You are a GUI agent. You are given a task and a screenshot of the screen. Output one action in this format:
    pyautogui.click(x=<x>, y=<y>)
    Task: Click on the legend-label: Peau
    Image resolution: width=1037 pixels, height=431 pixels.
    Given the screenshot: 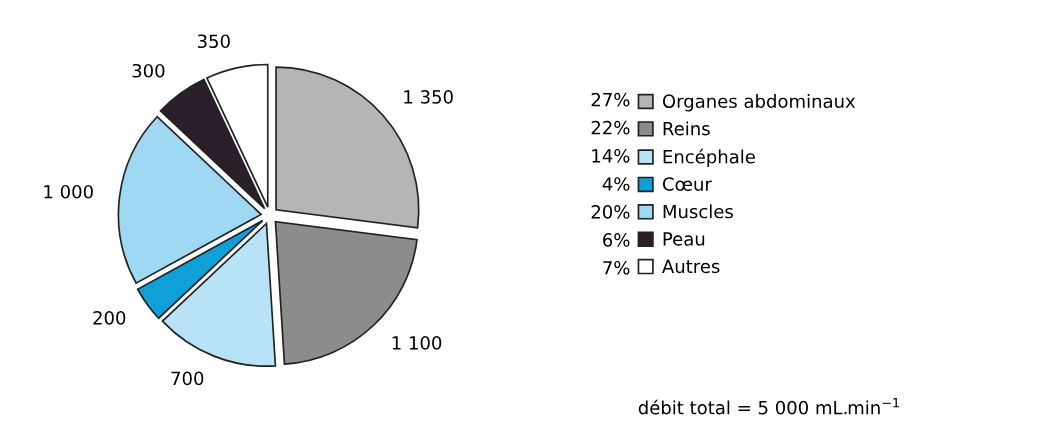 What is the action you would take?
    pyautogui.click(x=684, y=239)
    